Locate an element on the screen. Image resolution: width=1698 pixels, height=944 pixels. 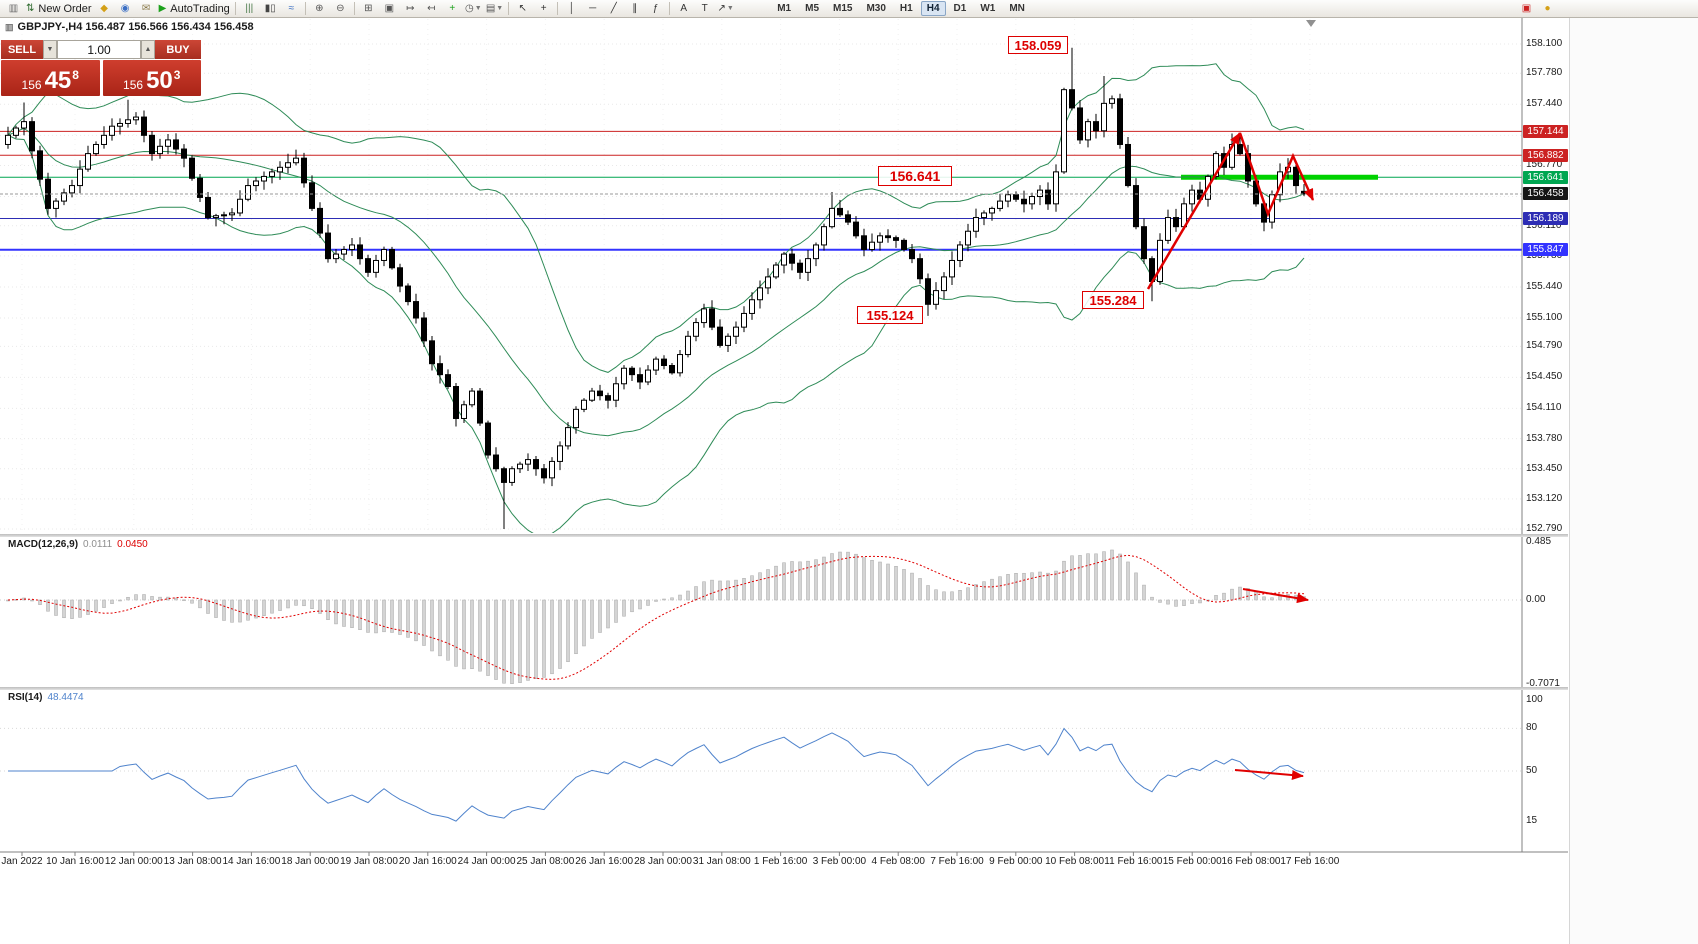
label-icon: T is located at coordinates (704, 9).